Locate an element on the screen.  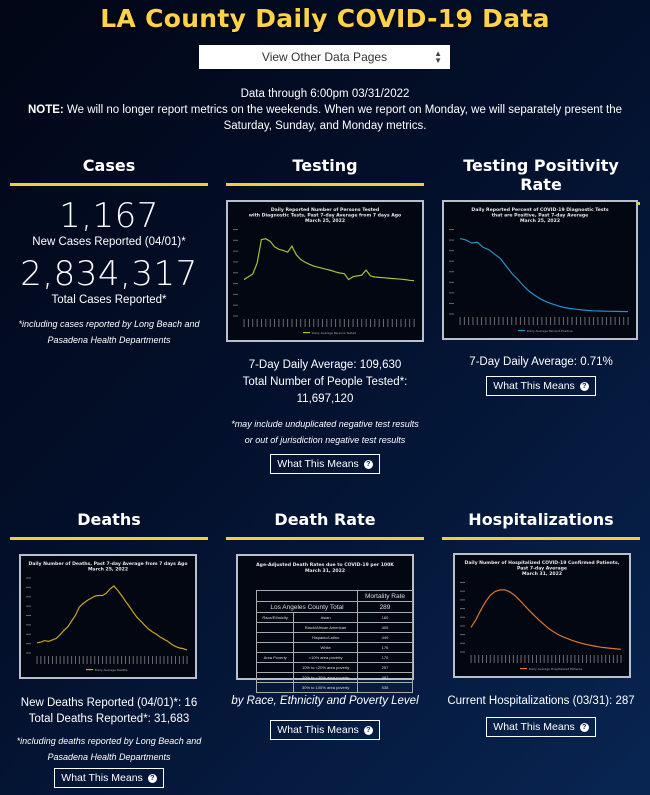
testing-chart-title-line: Daily Reported Number of Persons Tested is located at coordinates (325, 210).